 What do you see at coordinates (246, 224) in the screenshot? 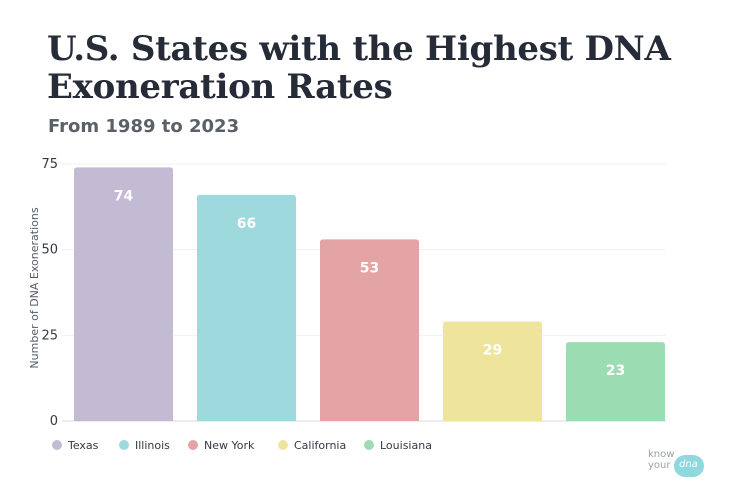
I see `data-label: 66` at bounding box center [246, 224].